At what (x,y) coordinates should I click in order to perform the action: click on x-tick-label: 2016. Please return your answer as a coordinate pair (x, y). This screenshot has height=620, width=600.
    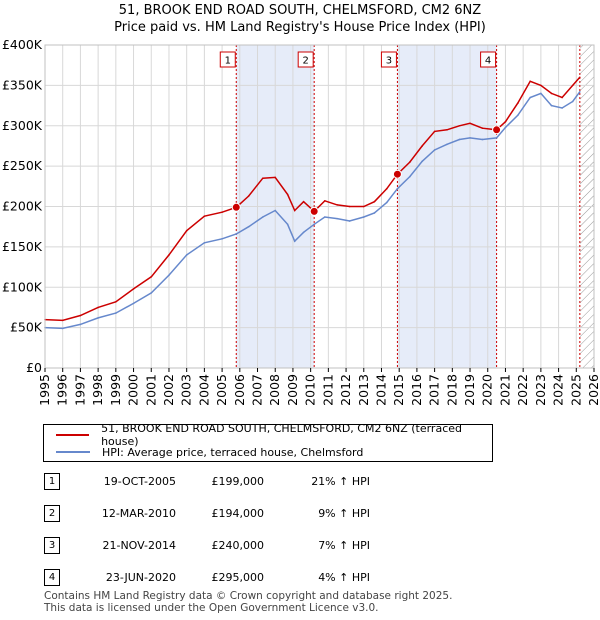
    Looking at the image, I should click on (416, 390).